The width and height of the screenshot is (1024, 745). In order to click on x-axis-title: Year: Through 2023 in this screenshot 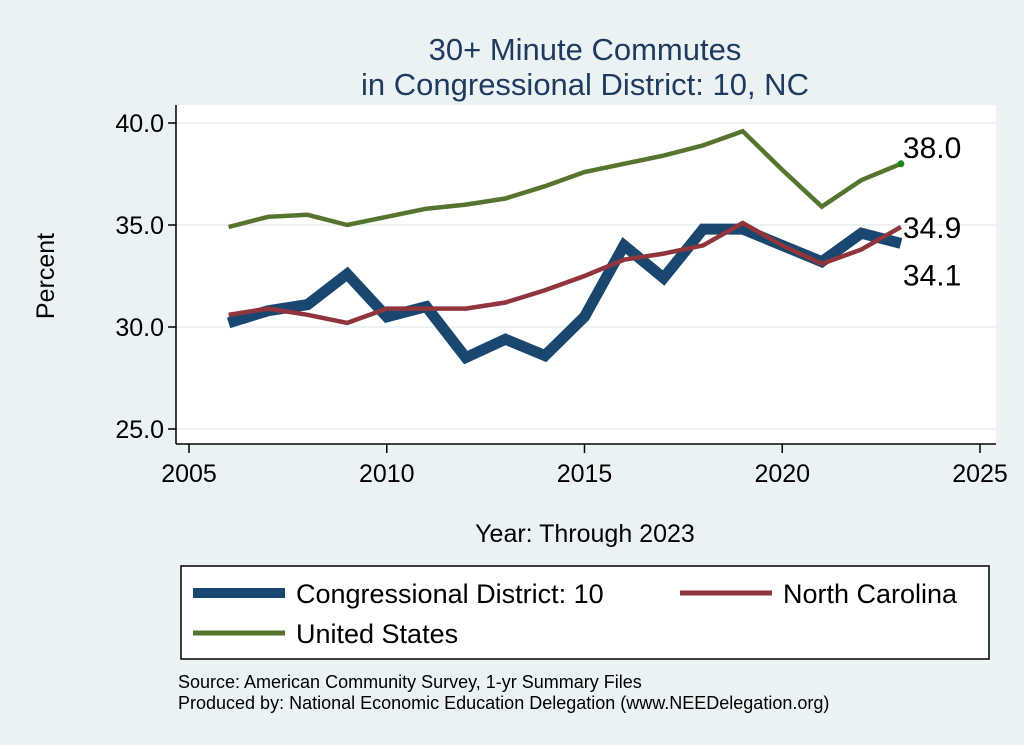, I will do `click(585, 534)`.